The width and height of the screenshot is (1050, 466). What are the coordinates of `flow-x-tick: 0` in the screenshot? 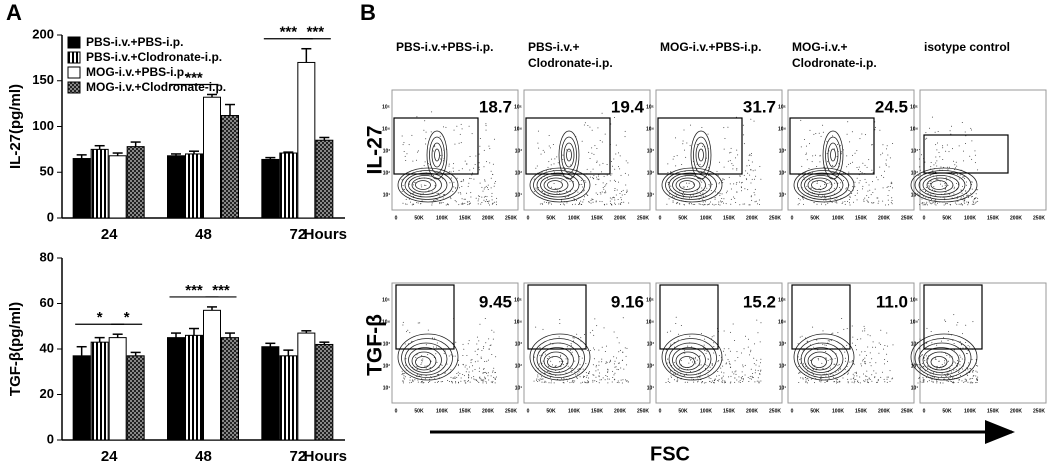 It's located at (396, 411).